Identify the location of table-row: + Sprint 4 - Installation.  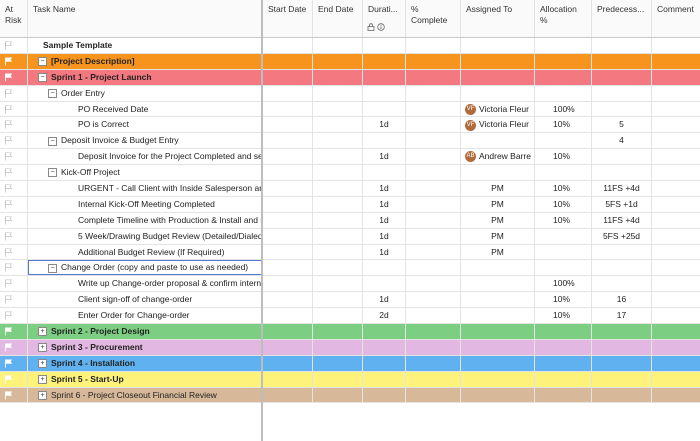
(350, 363).